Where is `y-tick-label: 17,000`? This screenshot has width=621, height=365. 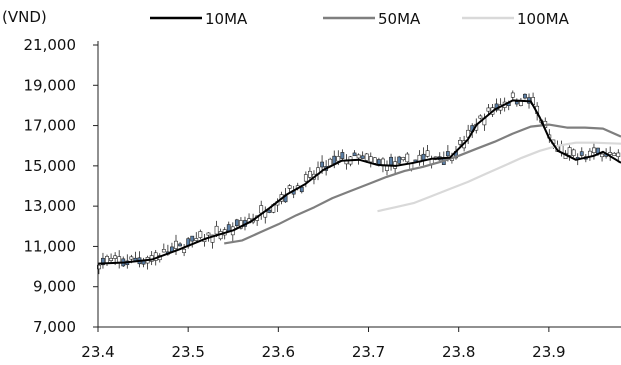
y-tick-label: 17,000 is located at coordinates (50, 126).